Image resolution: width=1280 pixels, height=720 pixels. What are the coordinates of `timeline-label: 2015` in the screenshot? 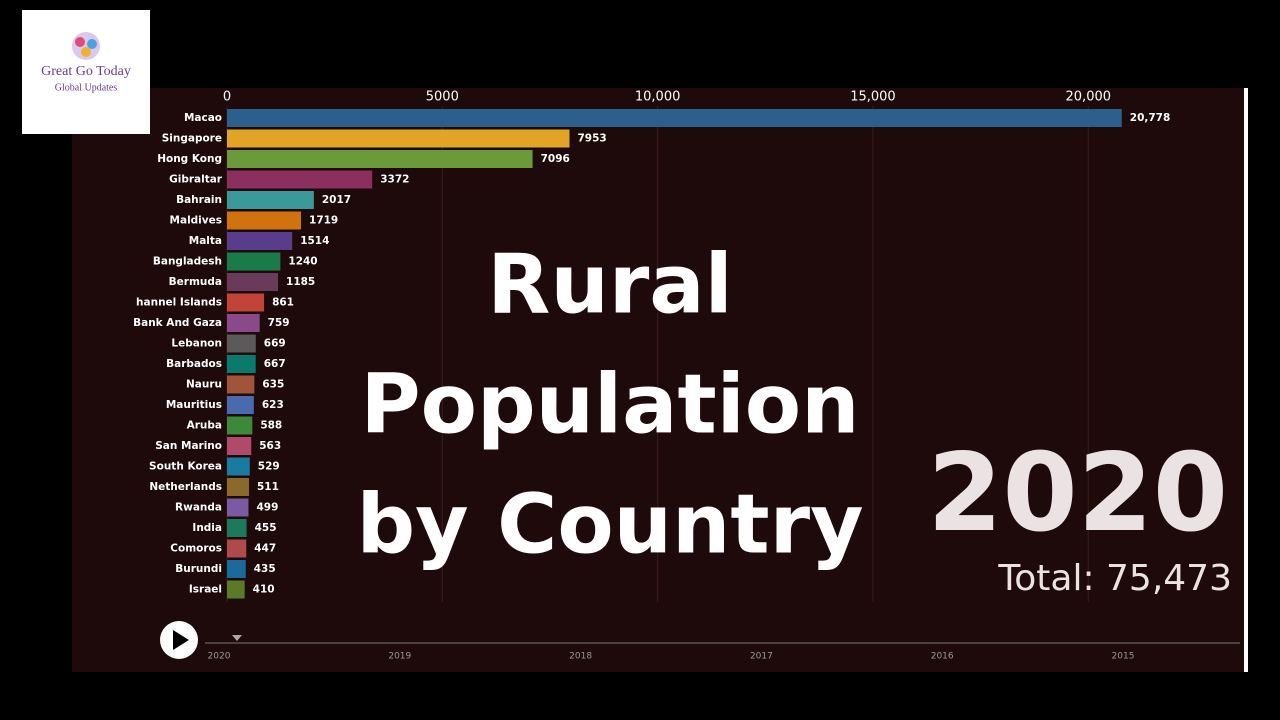 It's located at (1123, 657).